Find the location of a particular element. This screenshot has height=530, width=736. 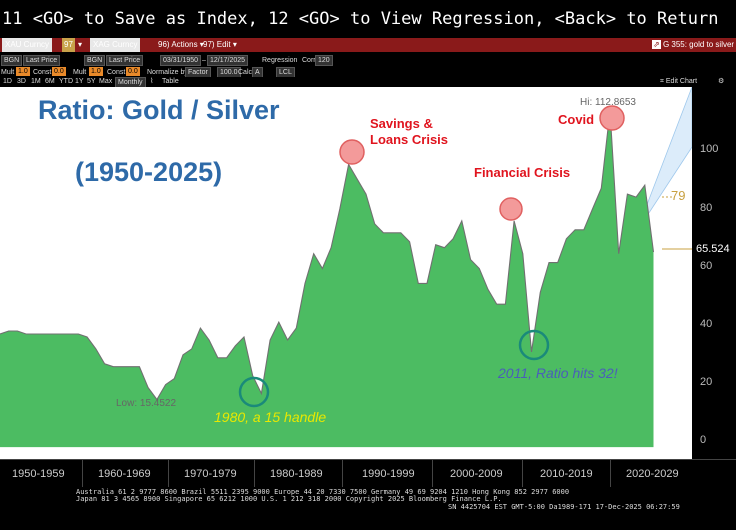

savings-loans-line1: Savings & is located at coordinates (401, 123).